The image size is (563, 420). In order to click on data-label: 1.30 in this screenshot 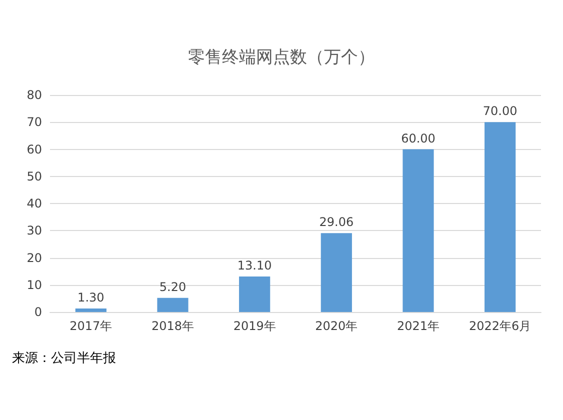, I will do `click(91, 297)`.